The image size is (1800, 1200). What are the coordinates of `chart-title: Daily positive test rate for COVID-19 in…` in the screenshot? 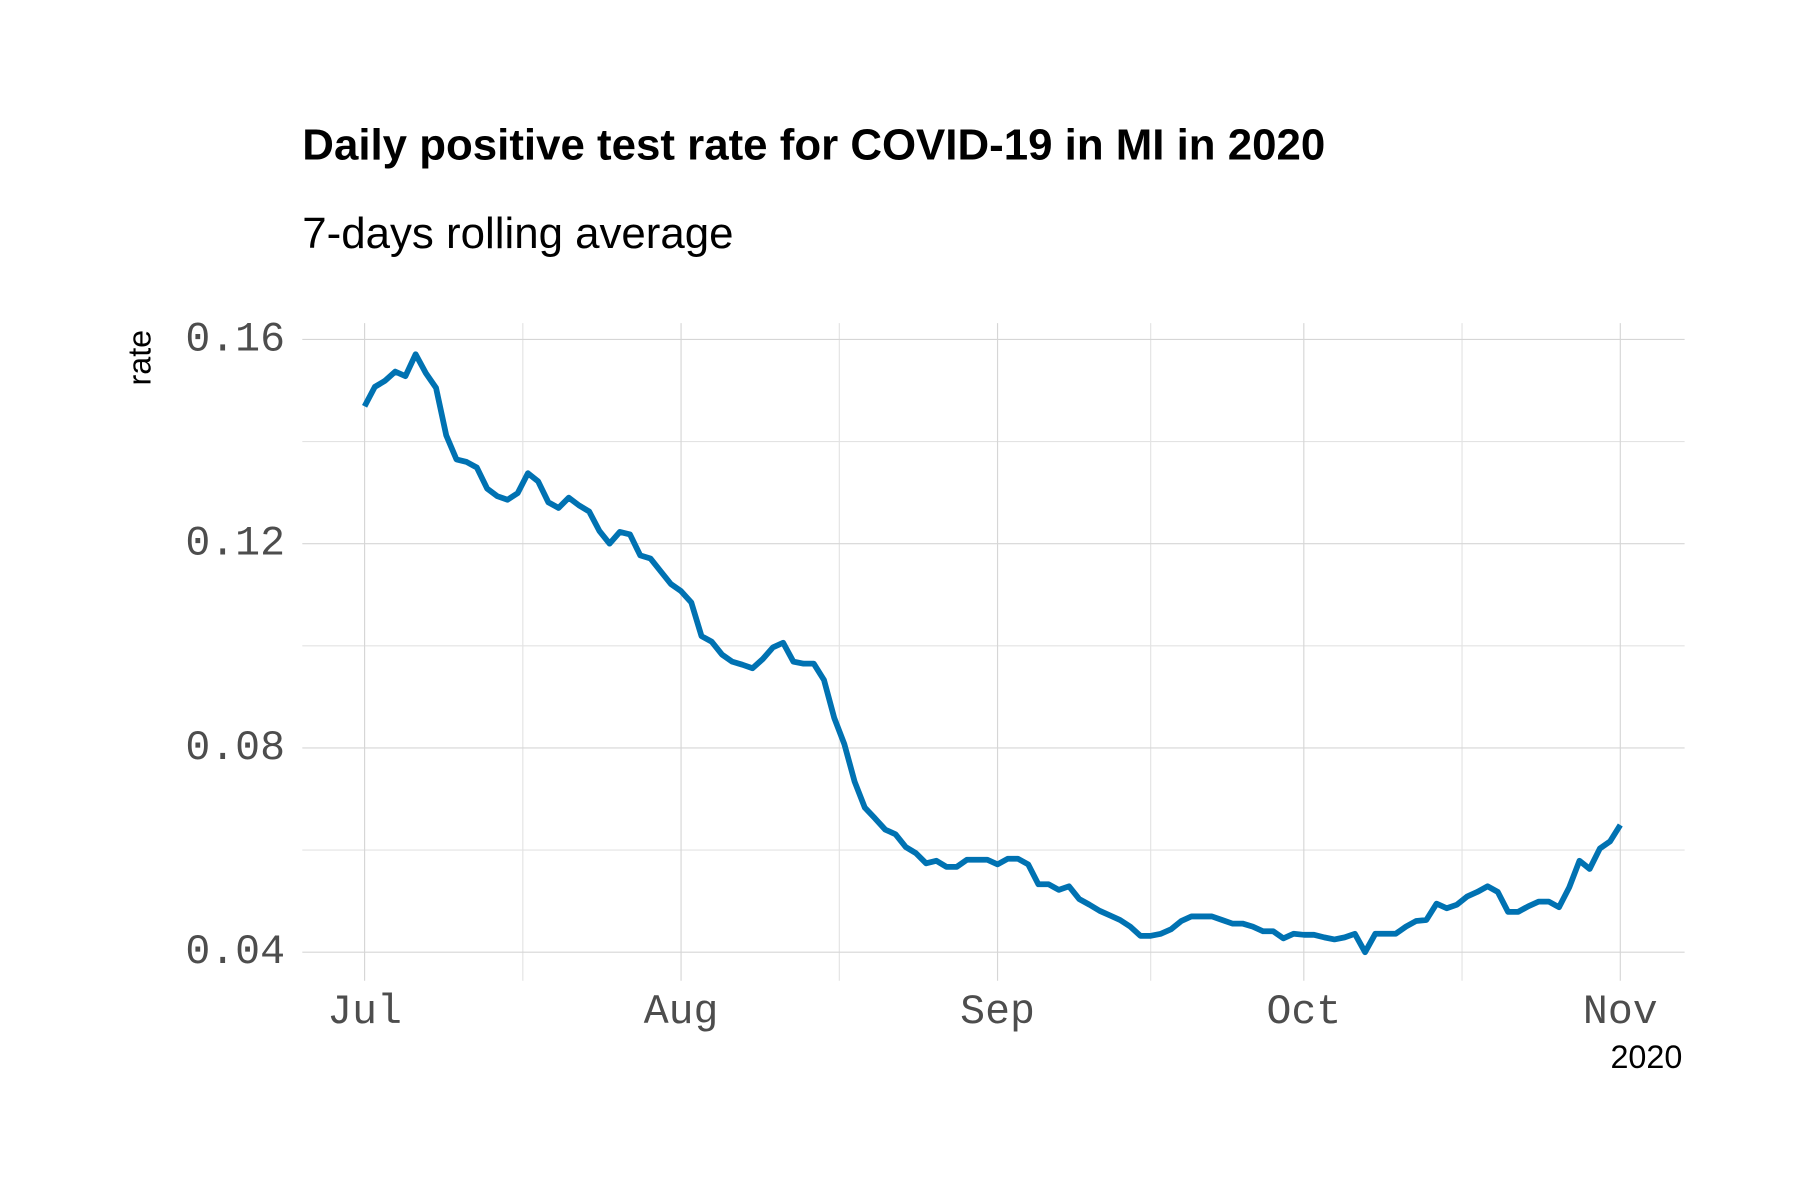 It's located at (813, 144).